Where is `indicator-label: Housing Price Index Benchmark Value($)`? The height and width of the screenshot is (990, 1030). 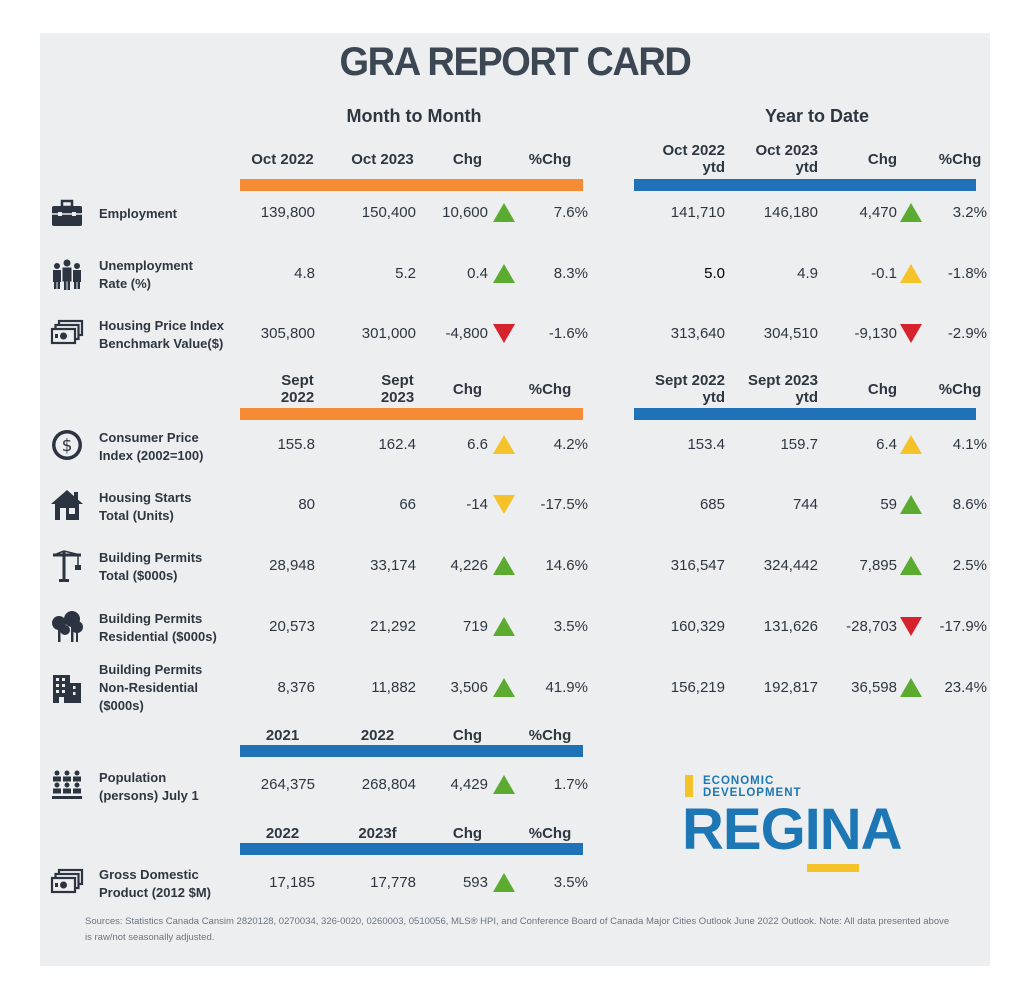 indicator-label: Housing Price Index Benchmark Value($) is located at coordinates (174, 335).